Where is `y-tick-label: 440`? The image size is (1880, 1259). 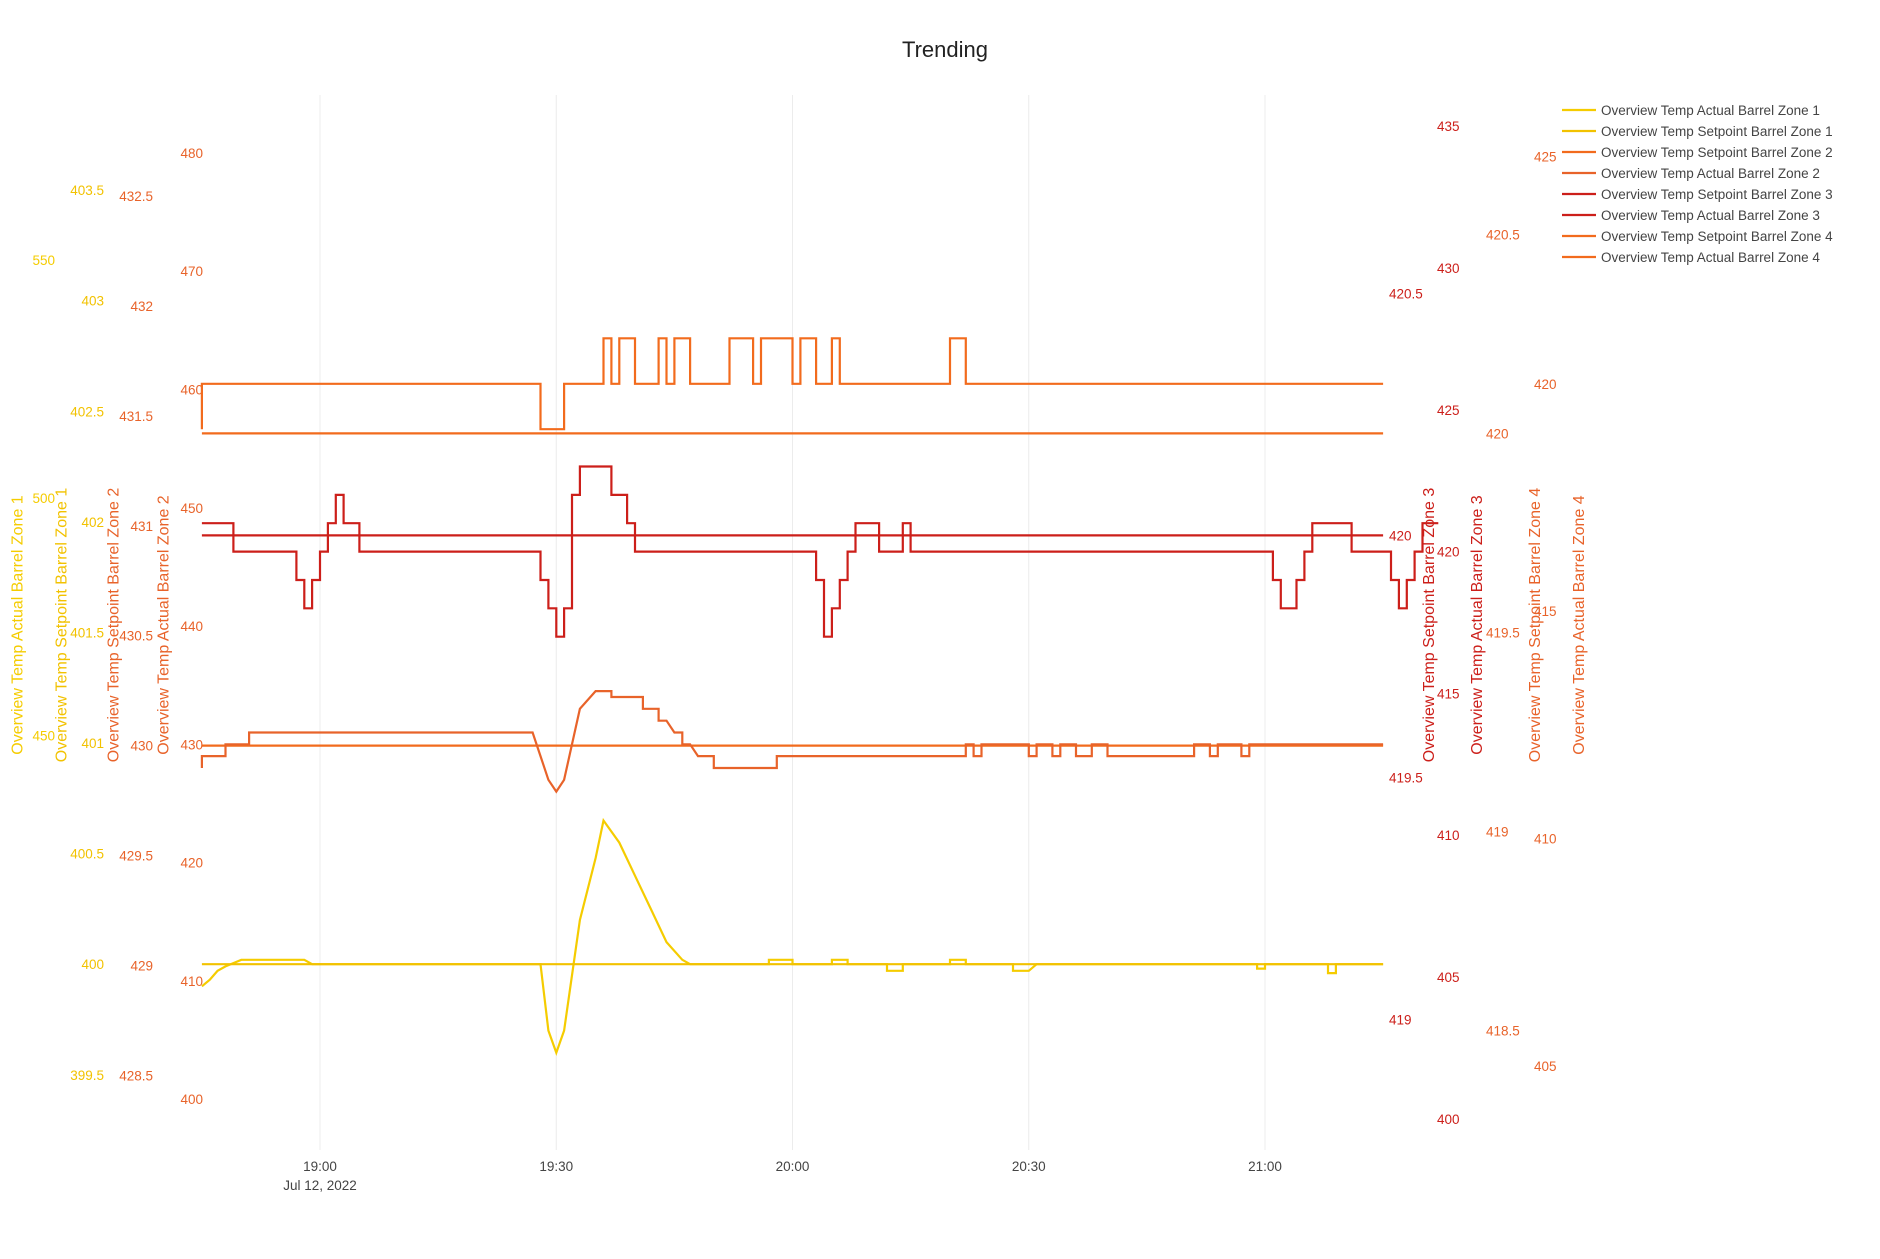
y-tick-label: 440 is located at coordinates (191, 626).